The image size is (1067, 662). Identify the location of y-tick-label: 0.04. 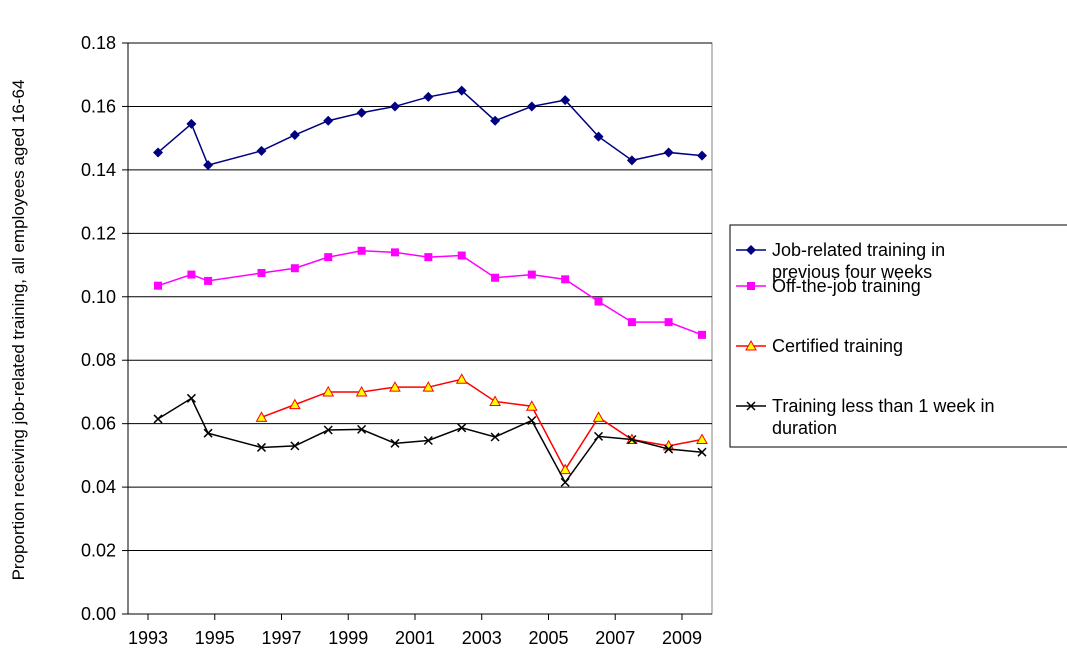
(98, 487).